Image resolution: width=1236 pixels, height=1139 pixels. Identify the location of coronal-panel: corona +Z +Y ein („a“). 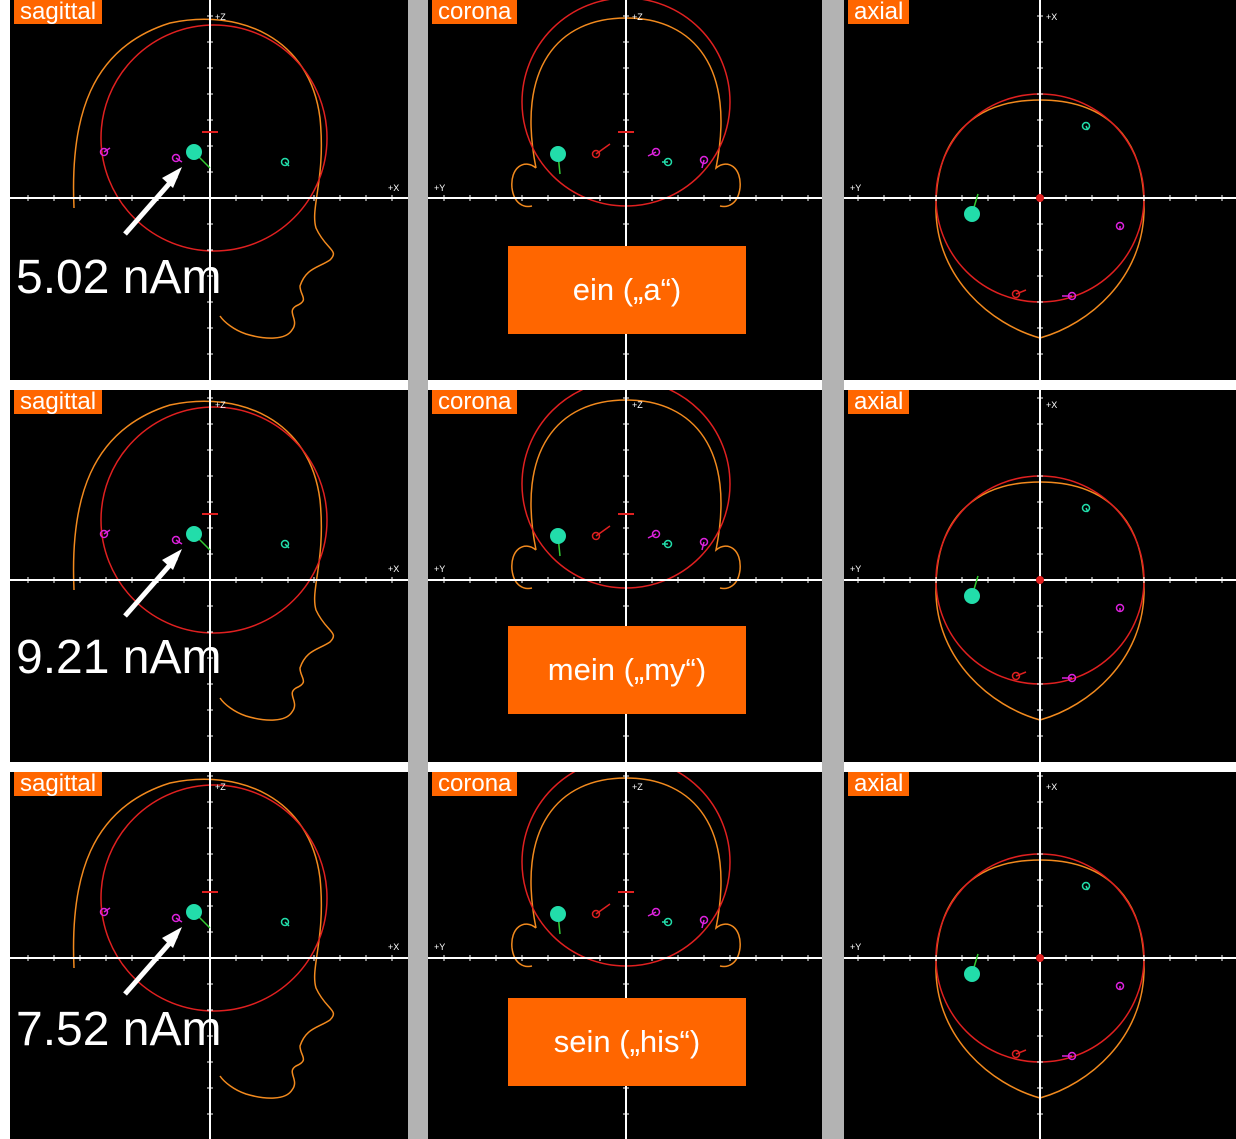
(625, 190).